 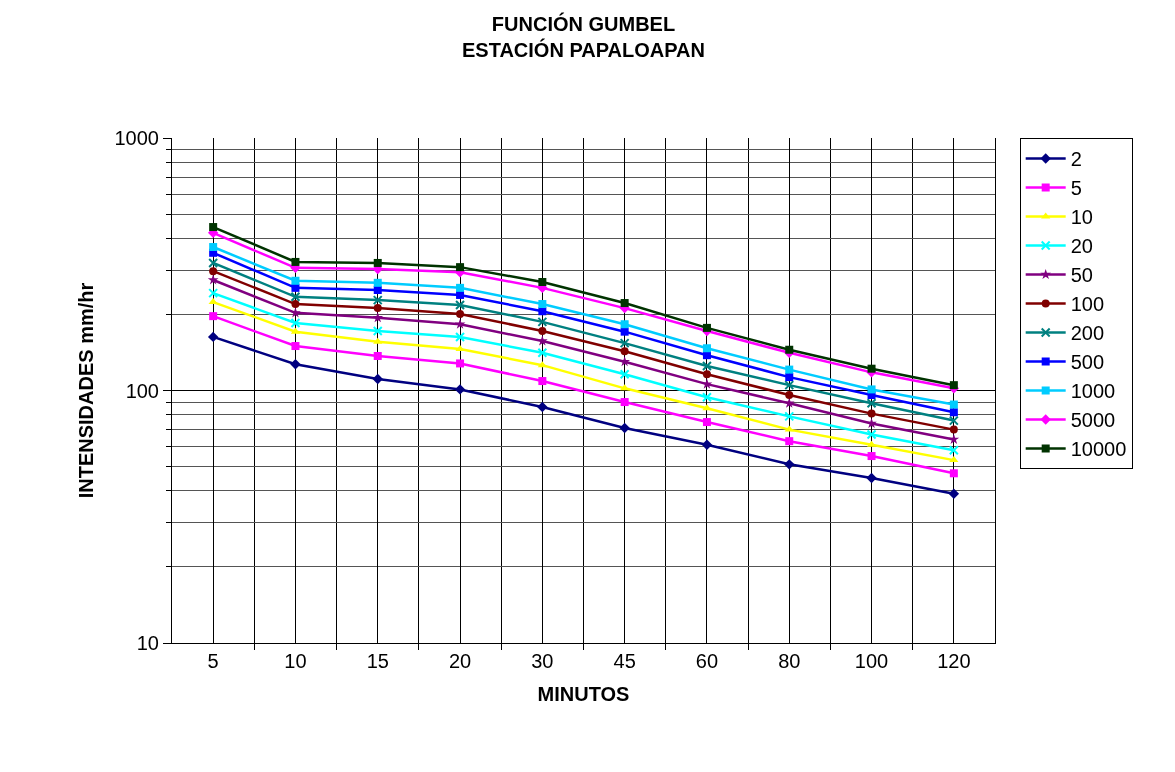 What do you see at coordinates (136, 138) in the screenshot?
I see `y-tick-label: 1000` at bounding box center [136, 138].